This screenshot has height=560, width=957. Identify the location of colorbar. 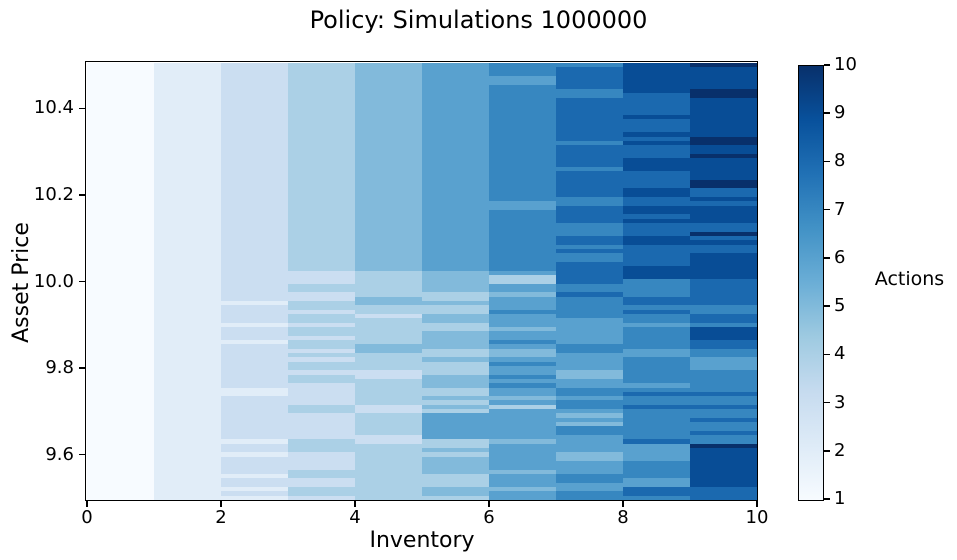
(811, 283).